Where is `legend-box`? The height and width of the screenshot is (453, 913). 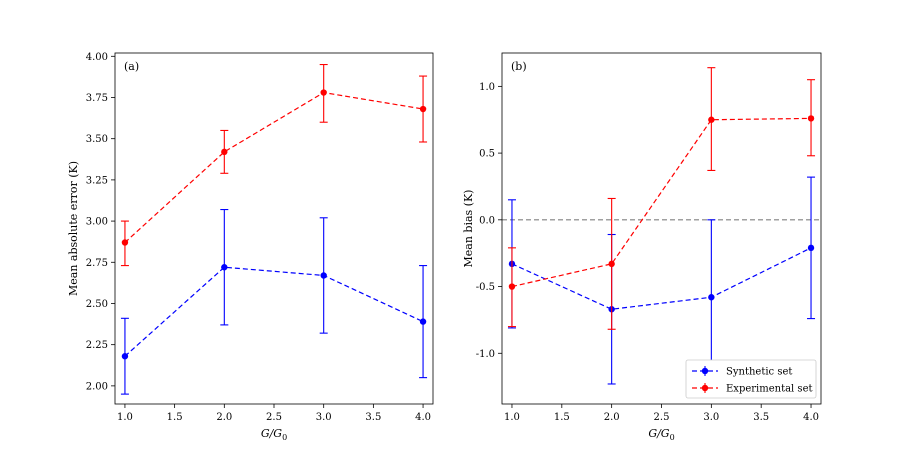 legend-box is located at coordinates (751, 379).